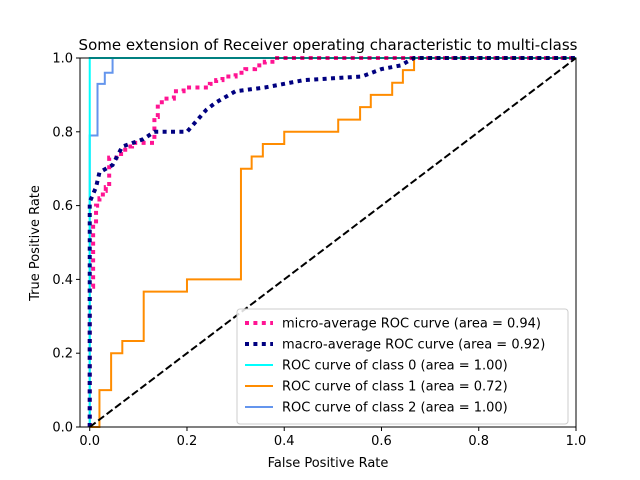  Describe the element at coordinates (62, 59) in the screenshot. I see `y-tick-label: 1.0` at that location.